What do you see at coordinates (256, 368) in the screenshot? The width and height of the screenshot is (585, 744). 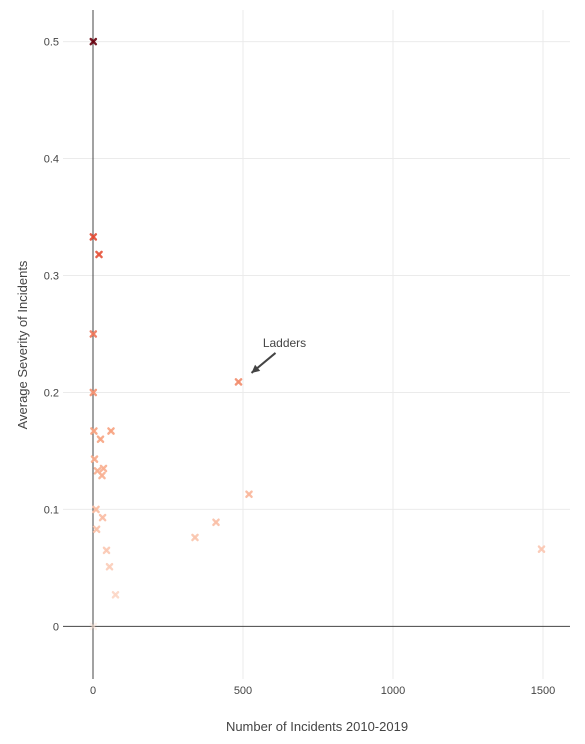 I see `annotation-arrowhead` at bounding box center [256, 368].